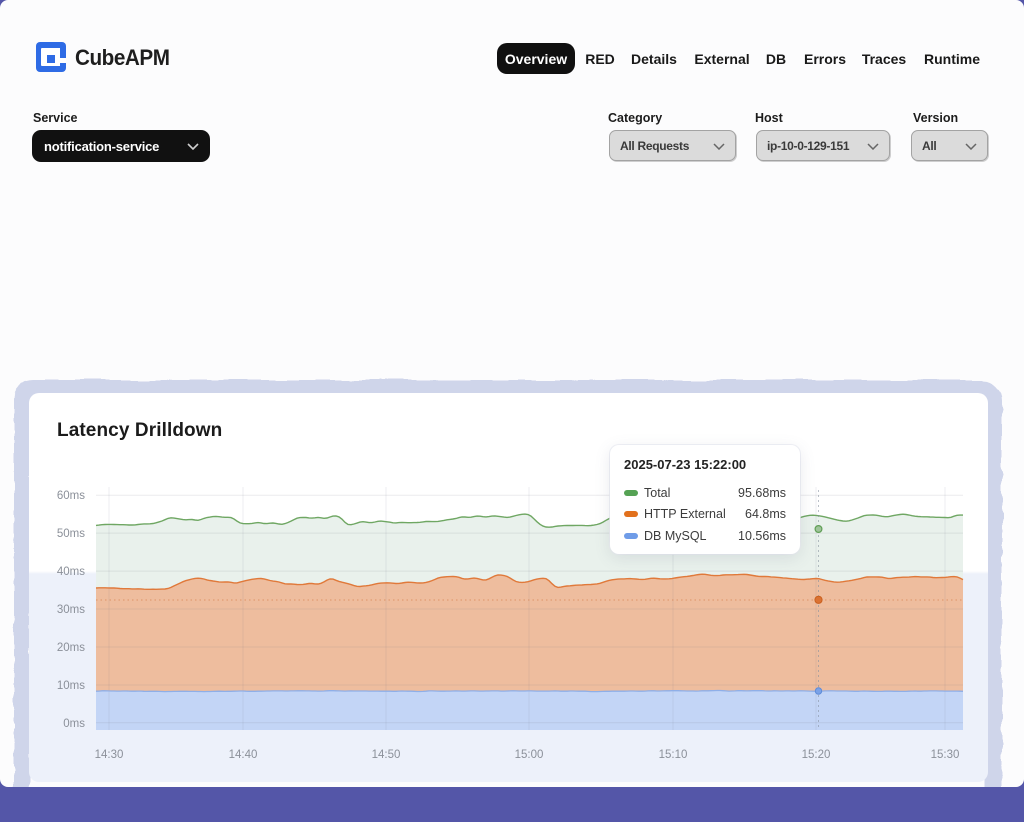 Image resolution: width=1024 pixels, height=822 pixels. What do you see at coordinates (243, 755) in the screenshot?
I see `svg-text: 14:40` at bounding box center [243, 755].